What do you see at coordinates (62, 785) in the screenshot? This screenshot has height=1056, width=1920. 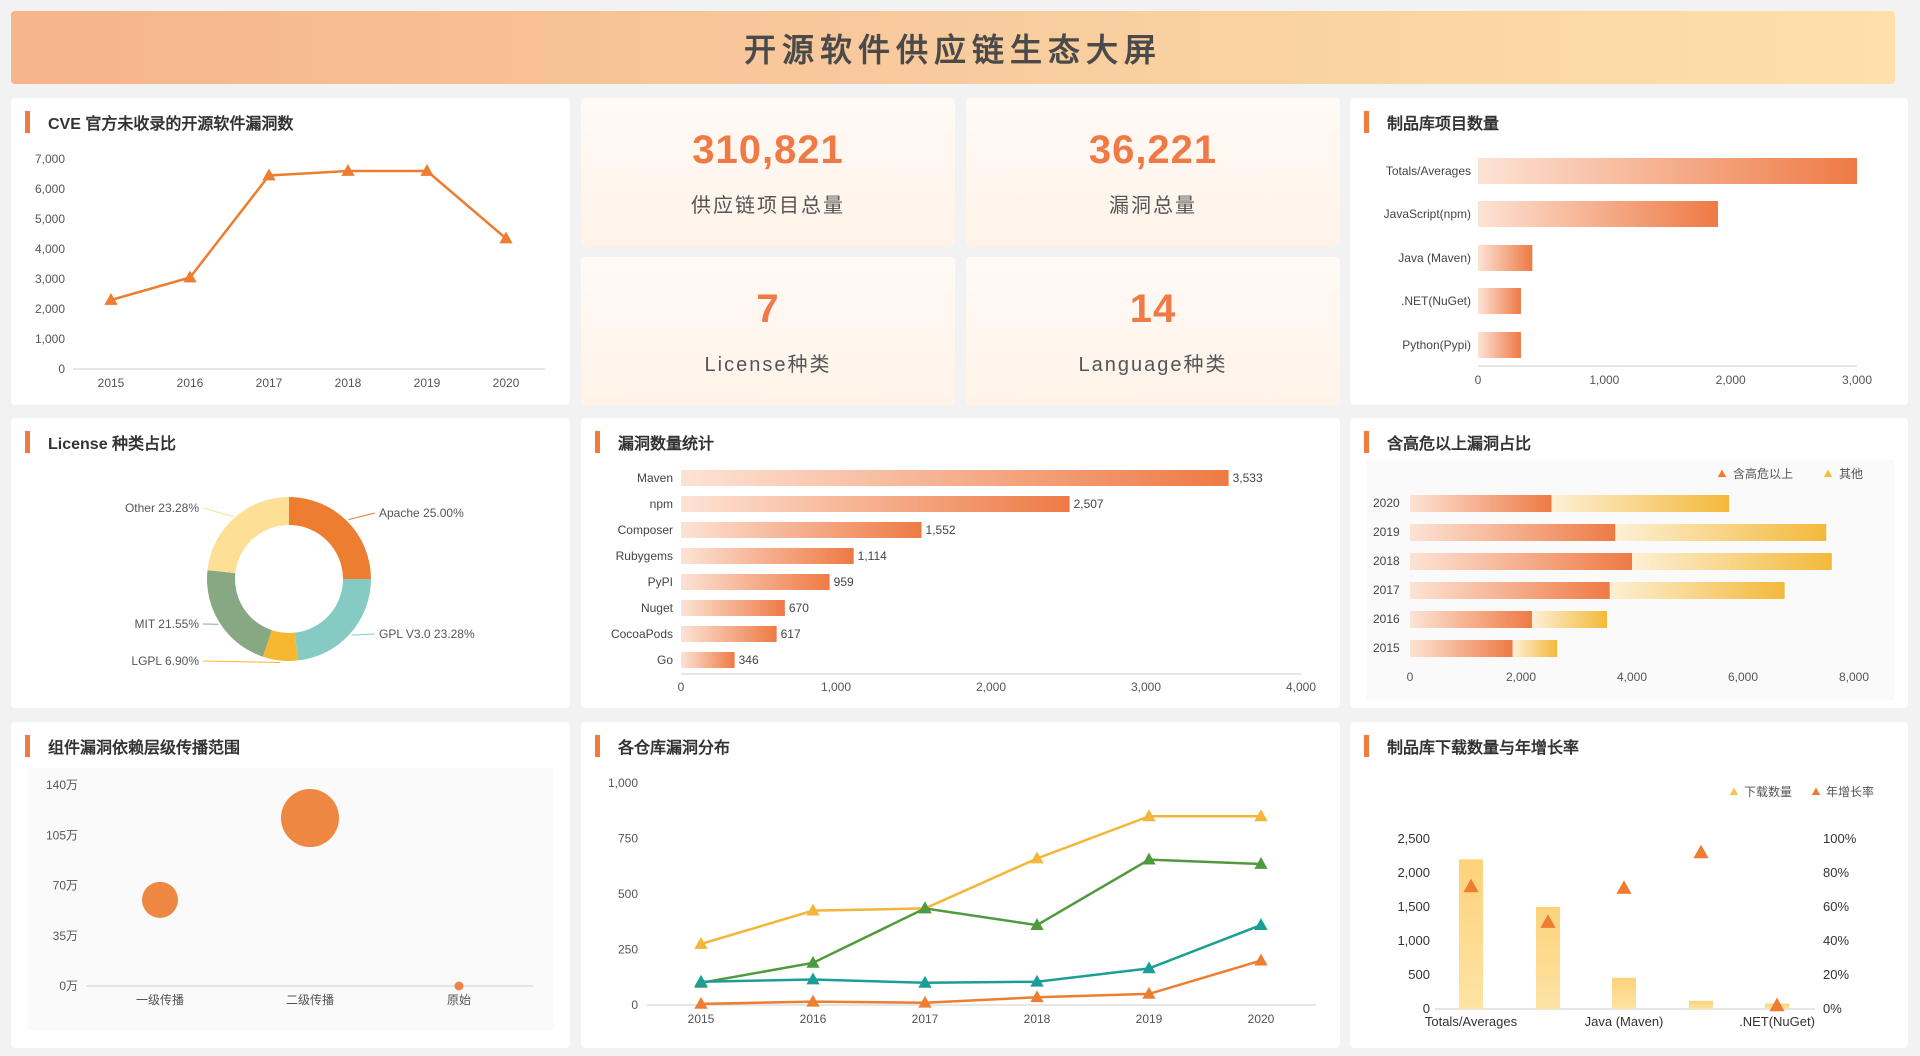 I see `y-tick-label: 140万` at bounding box center [62, 785].